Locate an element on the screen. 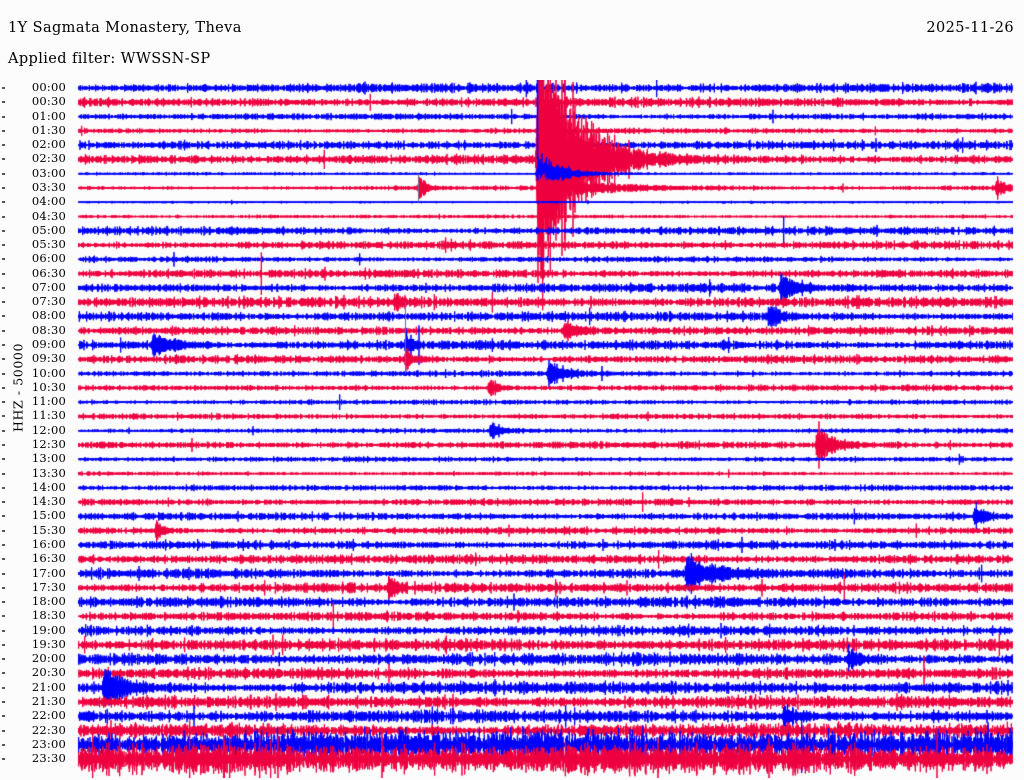 This screenshot has width=1024, height=780. time-label: 10:30 is located at coordinates (48, 386).